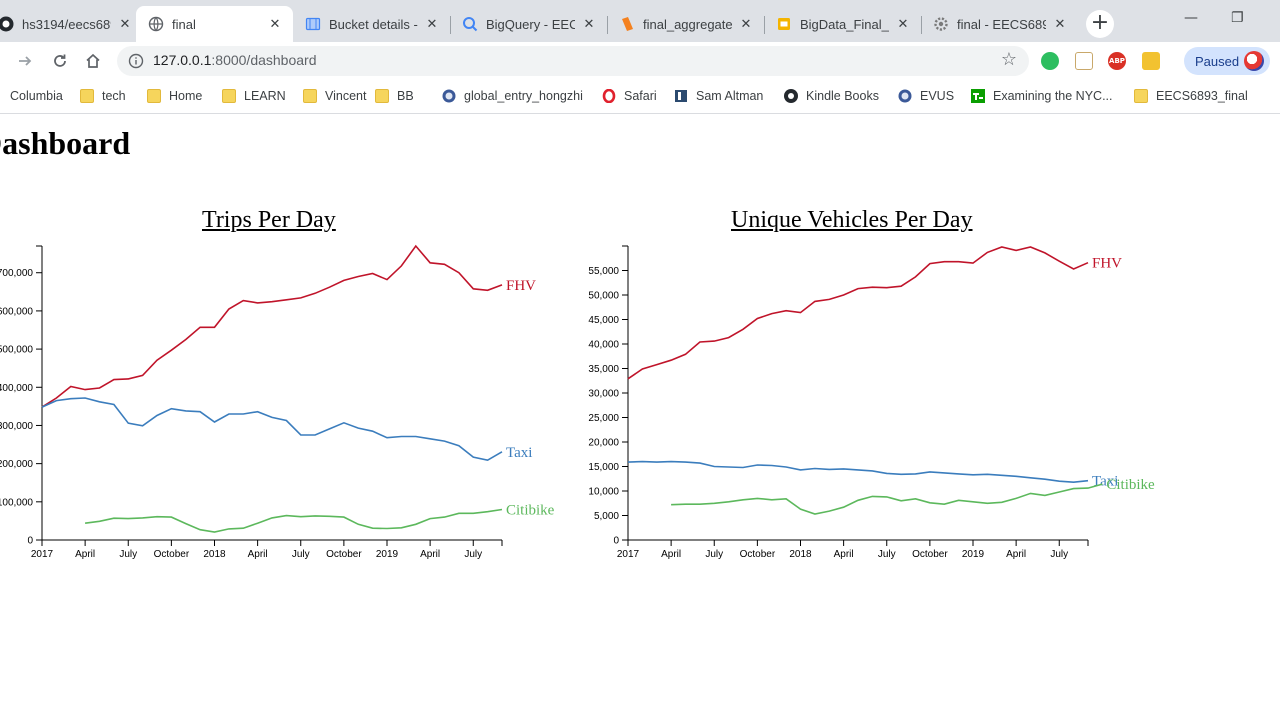 Image resolution: width=1280 pixels, height=720 pixels. Describe the element at coordinates (528, 24) in the screenshot. I see `browser-tab: BigQuery - EECS ✕` at that location.